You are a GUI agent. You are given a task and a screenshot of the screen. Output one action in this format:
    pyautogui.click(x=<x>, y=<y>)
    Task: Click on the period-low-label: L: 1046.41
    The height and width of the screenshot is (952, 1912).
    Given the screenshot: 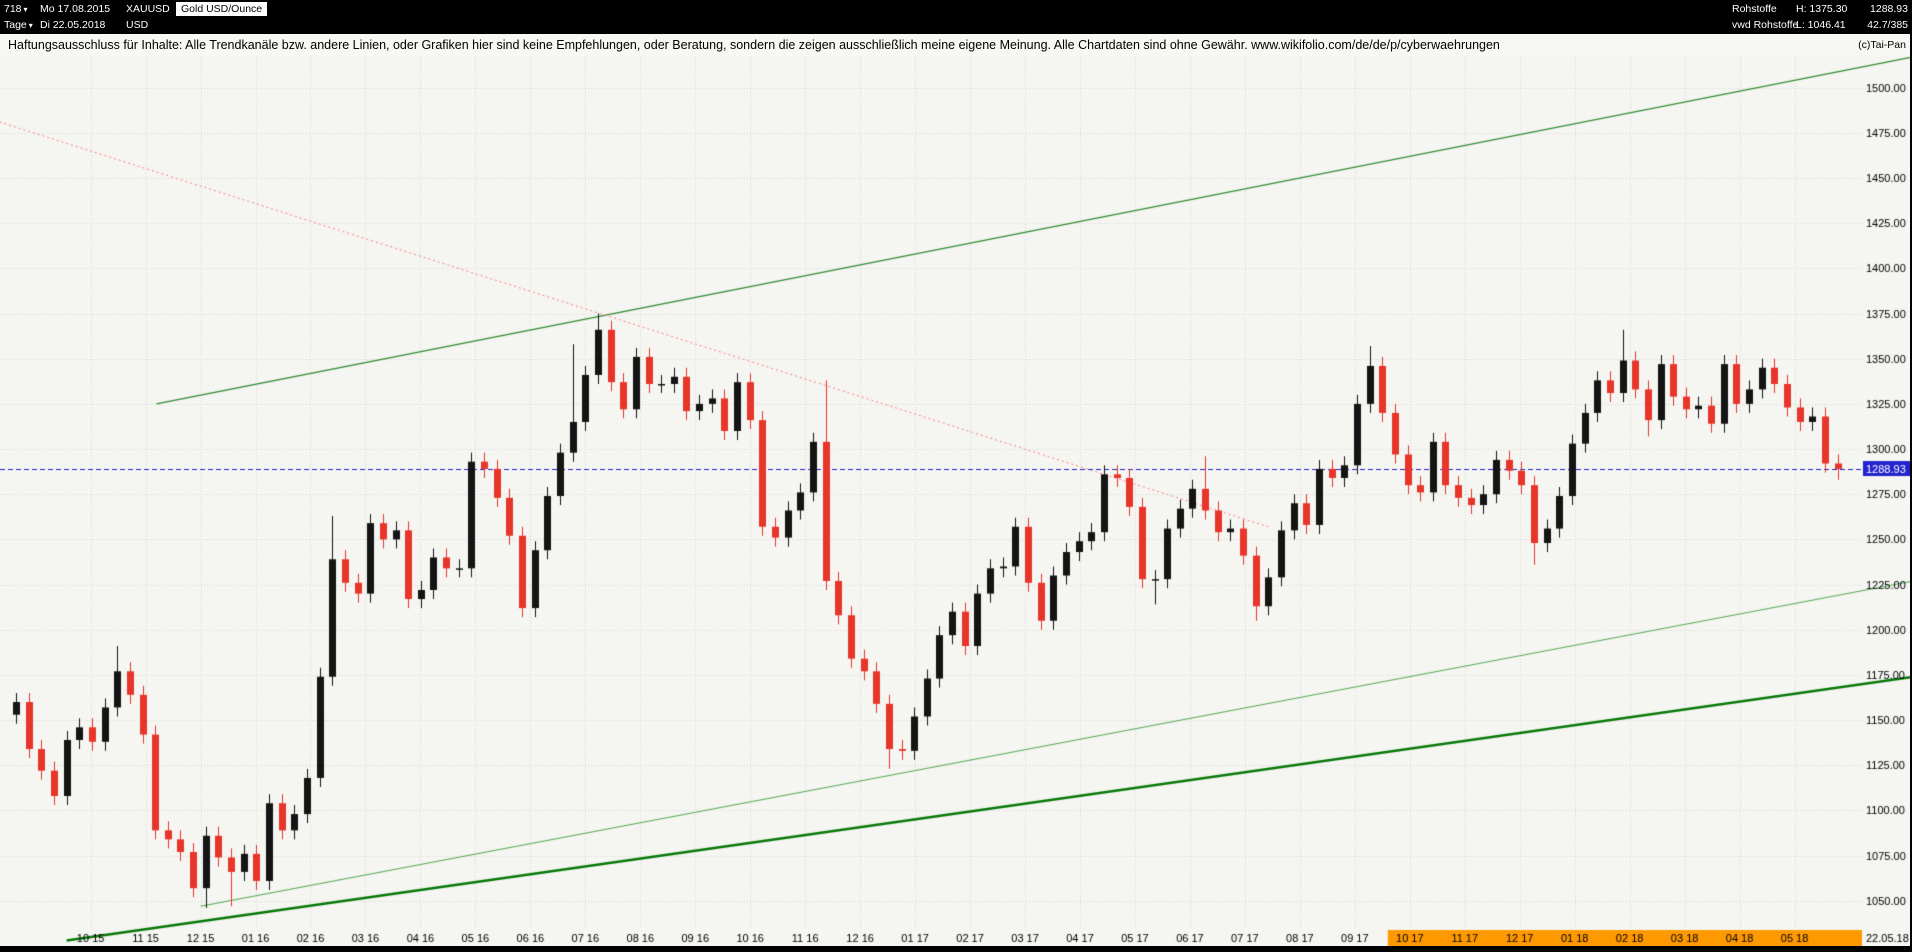 What is the action you would take?
    pyautogui.click(x=1821, y=25)
    